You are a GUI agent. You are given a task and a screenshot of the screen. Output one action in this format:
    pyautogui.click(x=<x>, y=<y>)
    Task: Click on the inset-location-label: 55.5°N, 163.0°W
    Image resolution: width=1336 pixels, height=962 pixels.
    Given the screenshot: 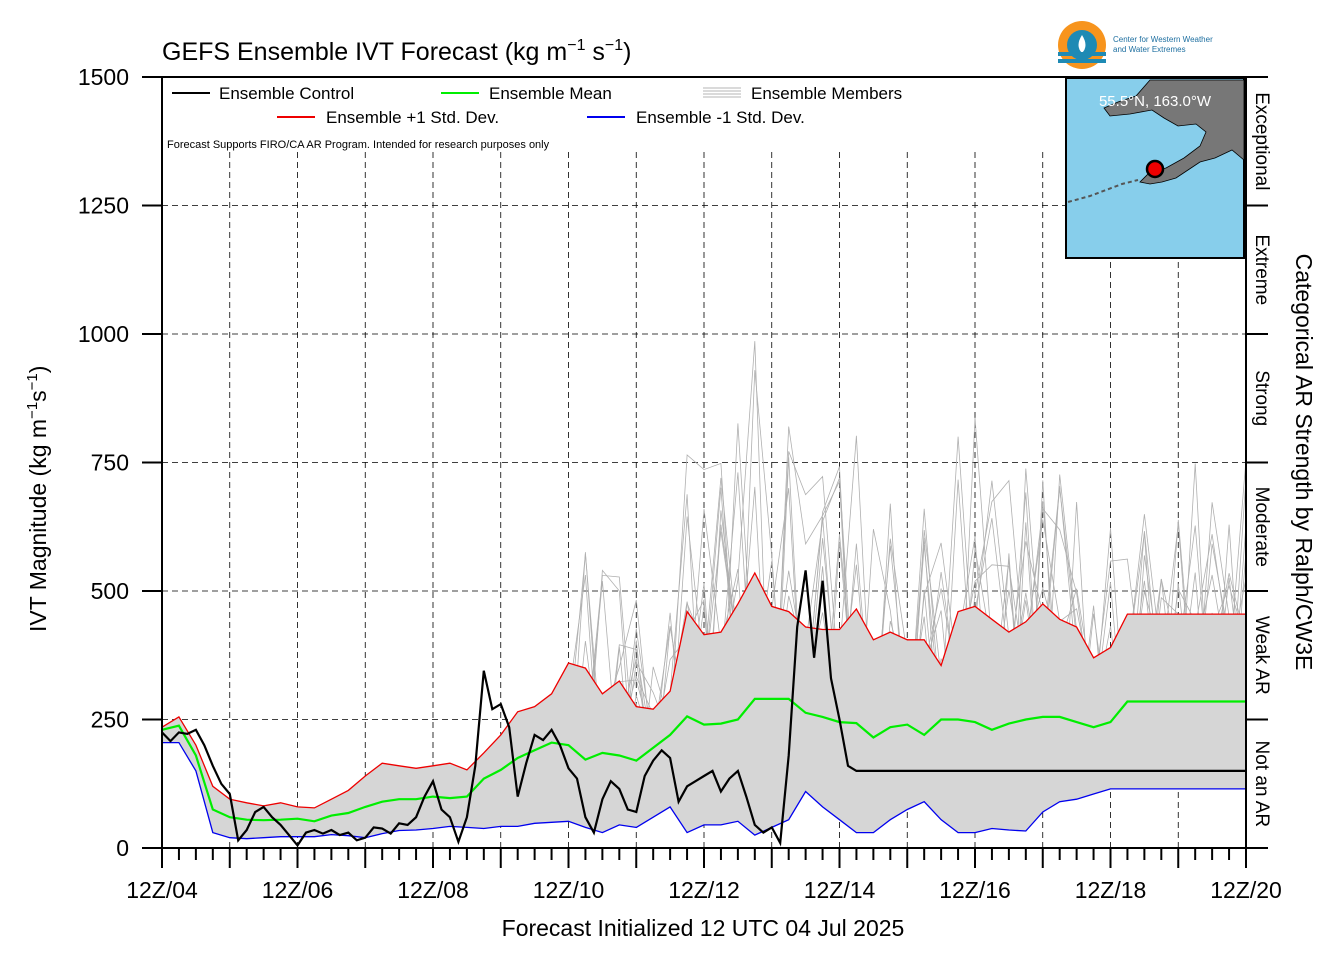 What is the action you would take?
    pyautogui.click(x=1155, y=101)
    